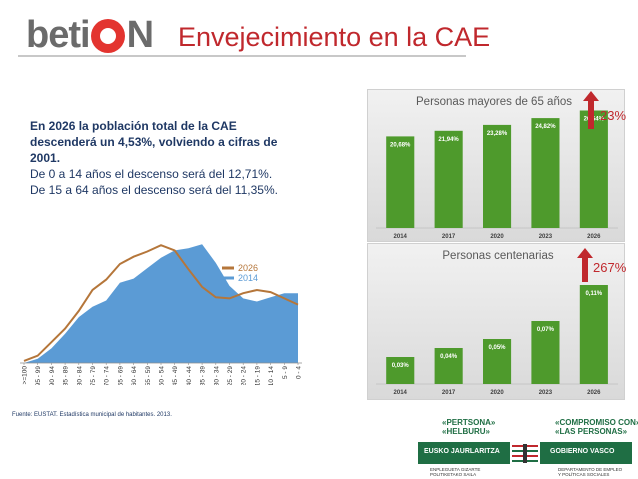 The width and height of the screenshot is (638, 479). I want to click on slogan-spanish: «COMPROMISO CON» «LAS PERSONAS», so click(596, 427).